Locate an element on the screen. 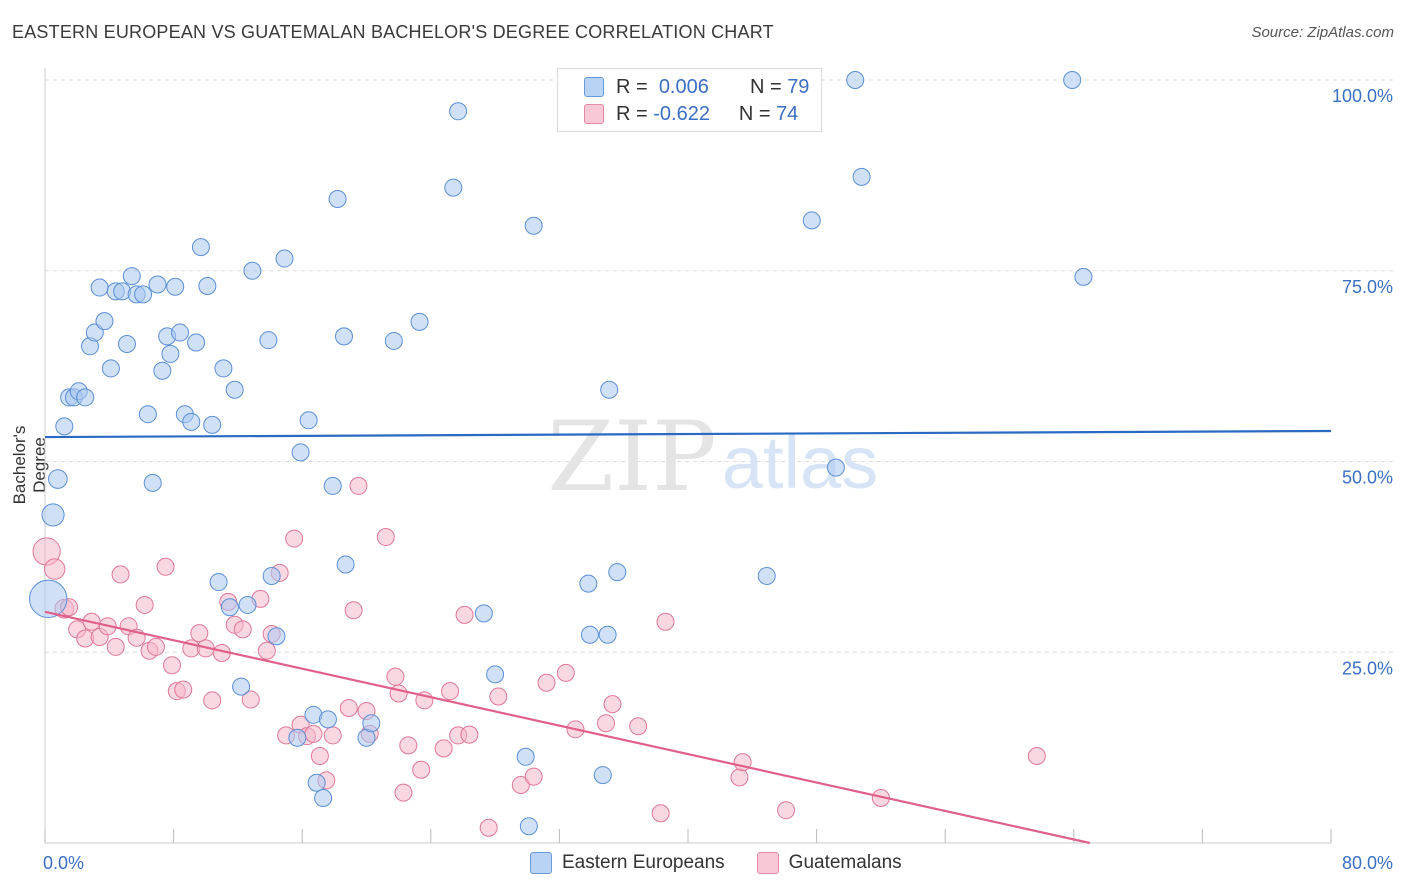 The image size is (1406, 892). series-legend: Eastern Europeans Guatemalans is located at coordinates (732, 863).